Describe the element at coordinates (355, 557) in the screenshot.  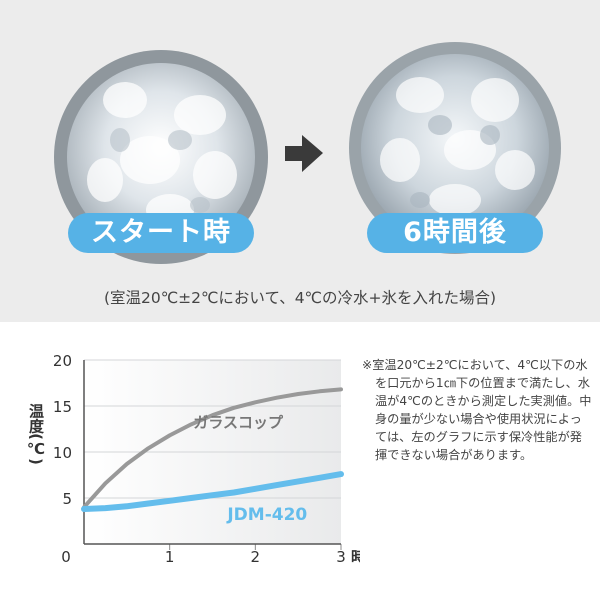
I see `x-axis-label: 時間(h)` at that location.